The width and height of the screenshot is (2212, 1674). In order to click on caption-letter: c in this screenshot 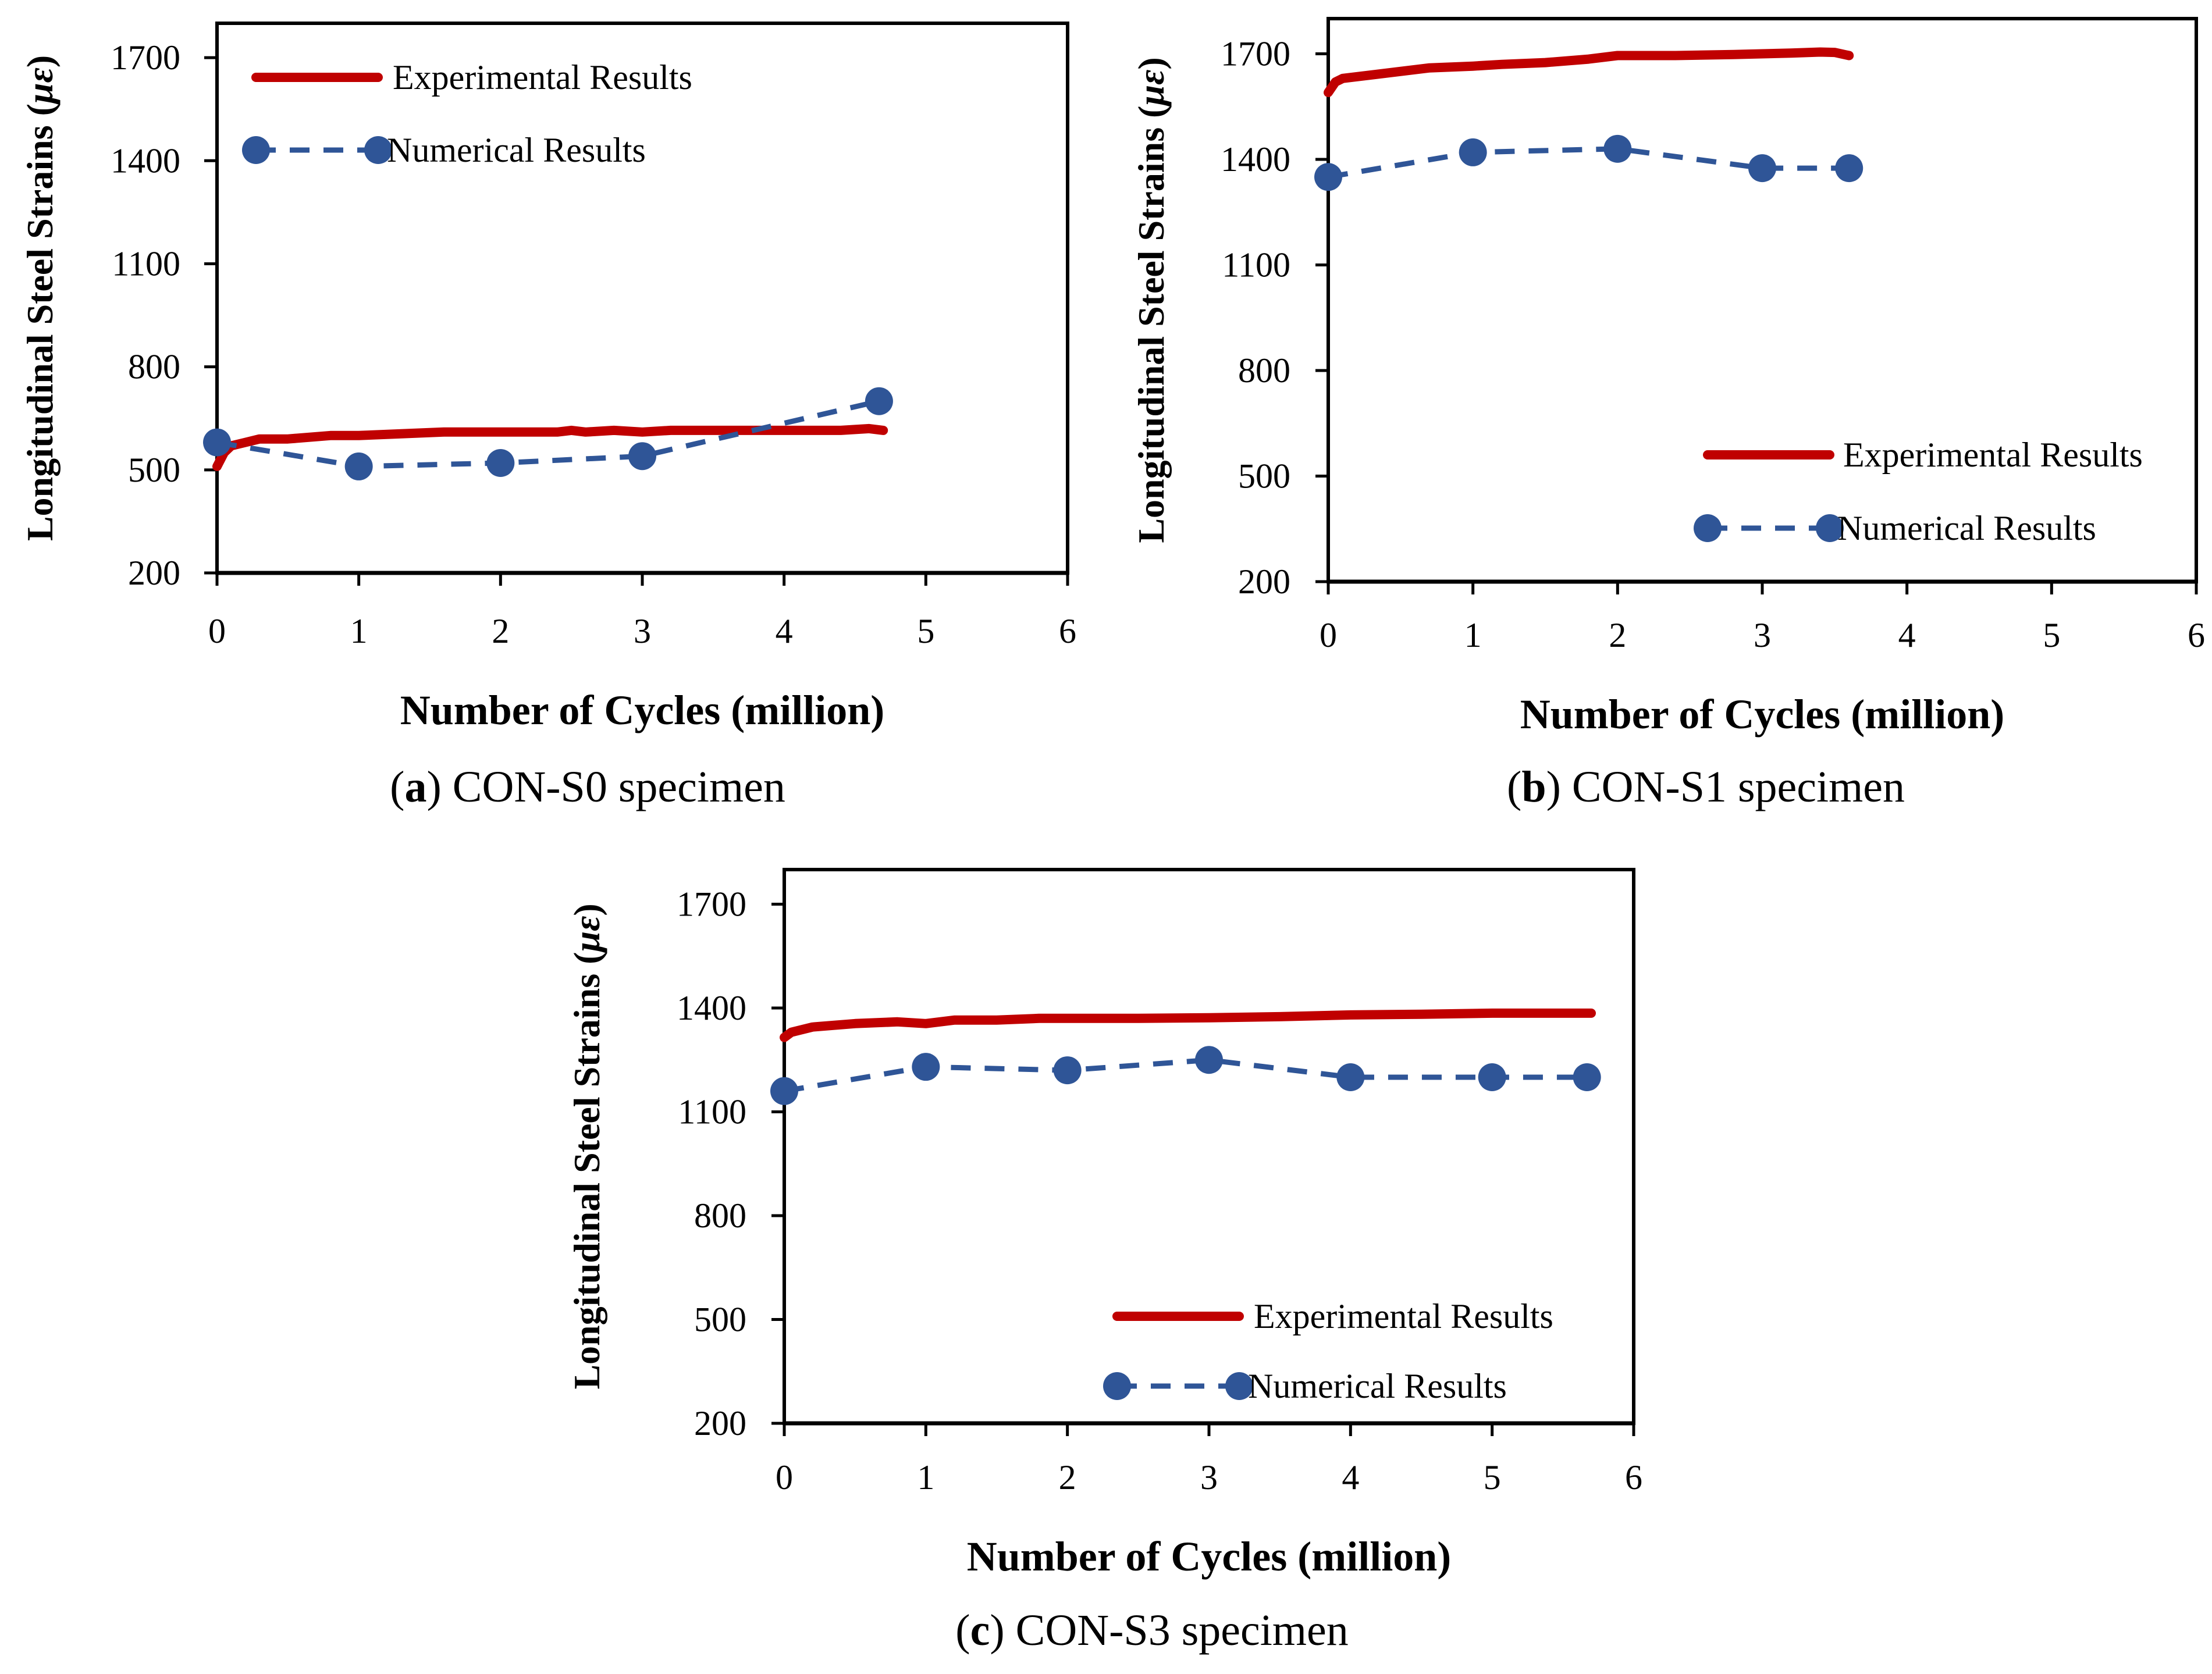, I will do `click(980, 1630)`.